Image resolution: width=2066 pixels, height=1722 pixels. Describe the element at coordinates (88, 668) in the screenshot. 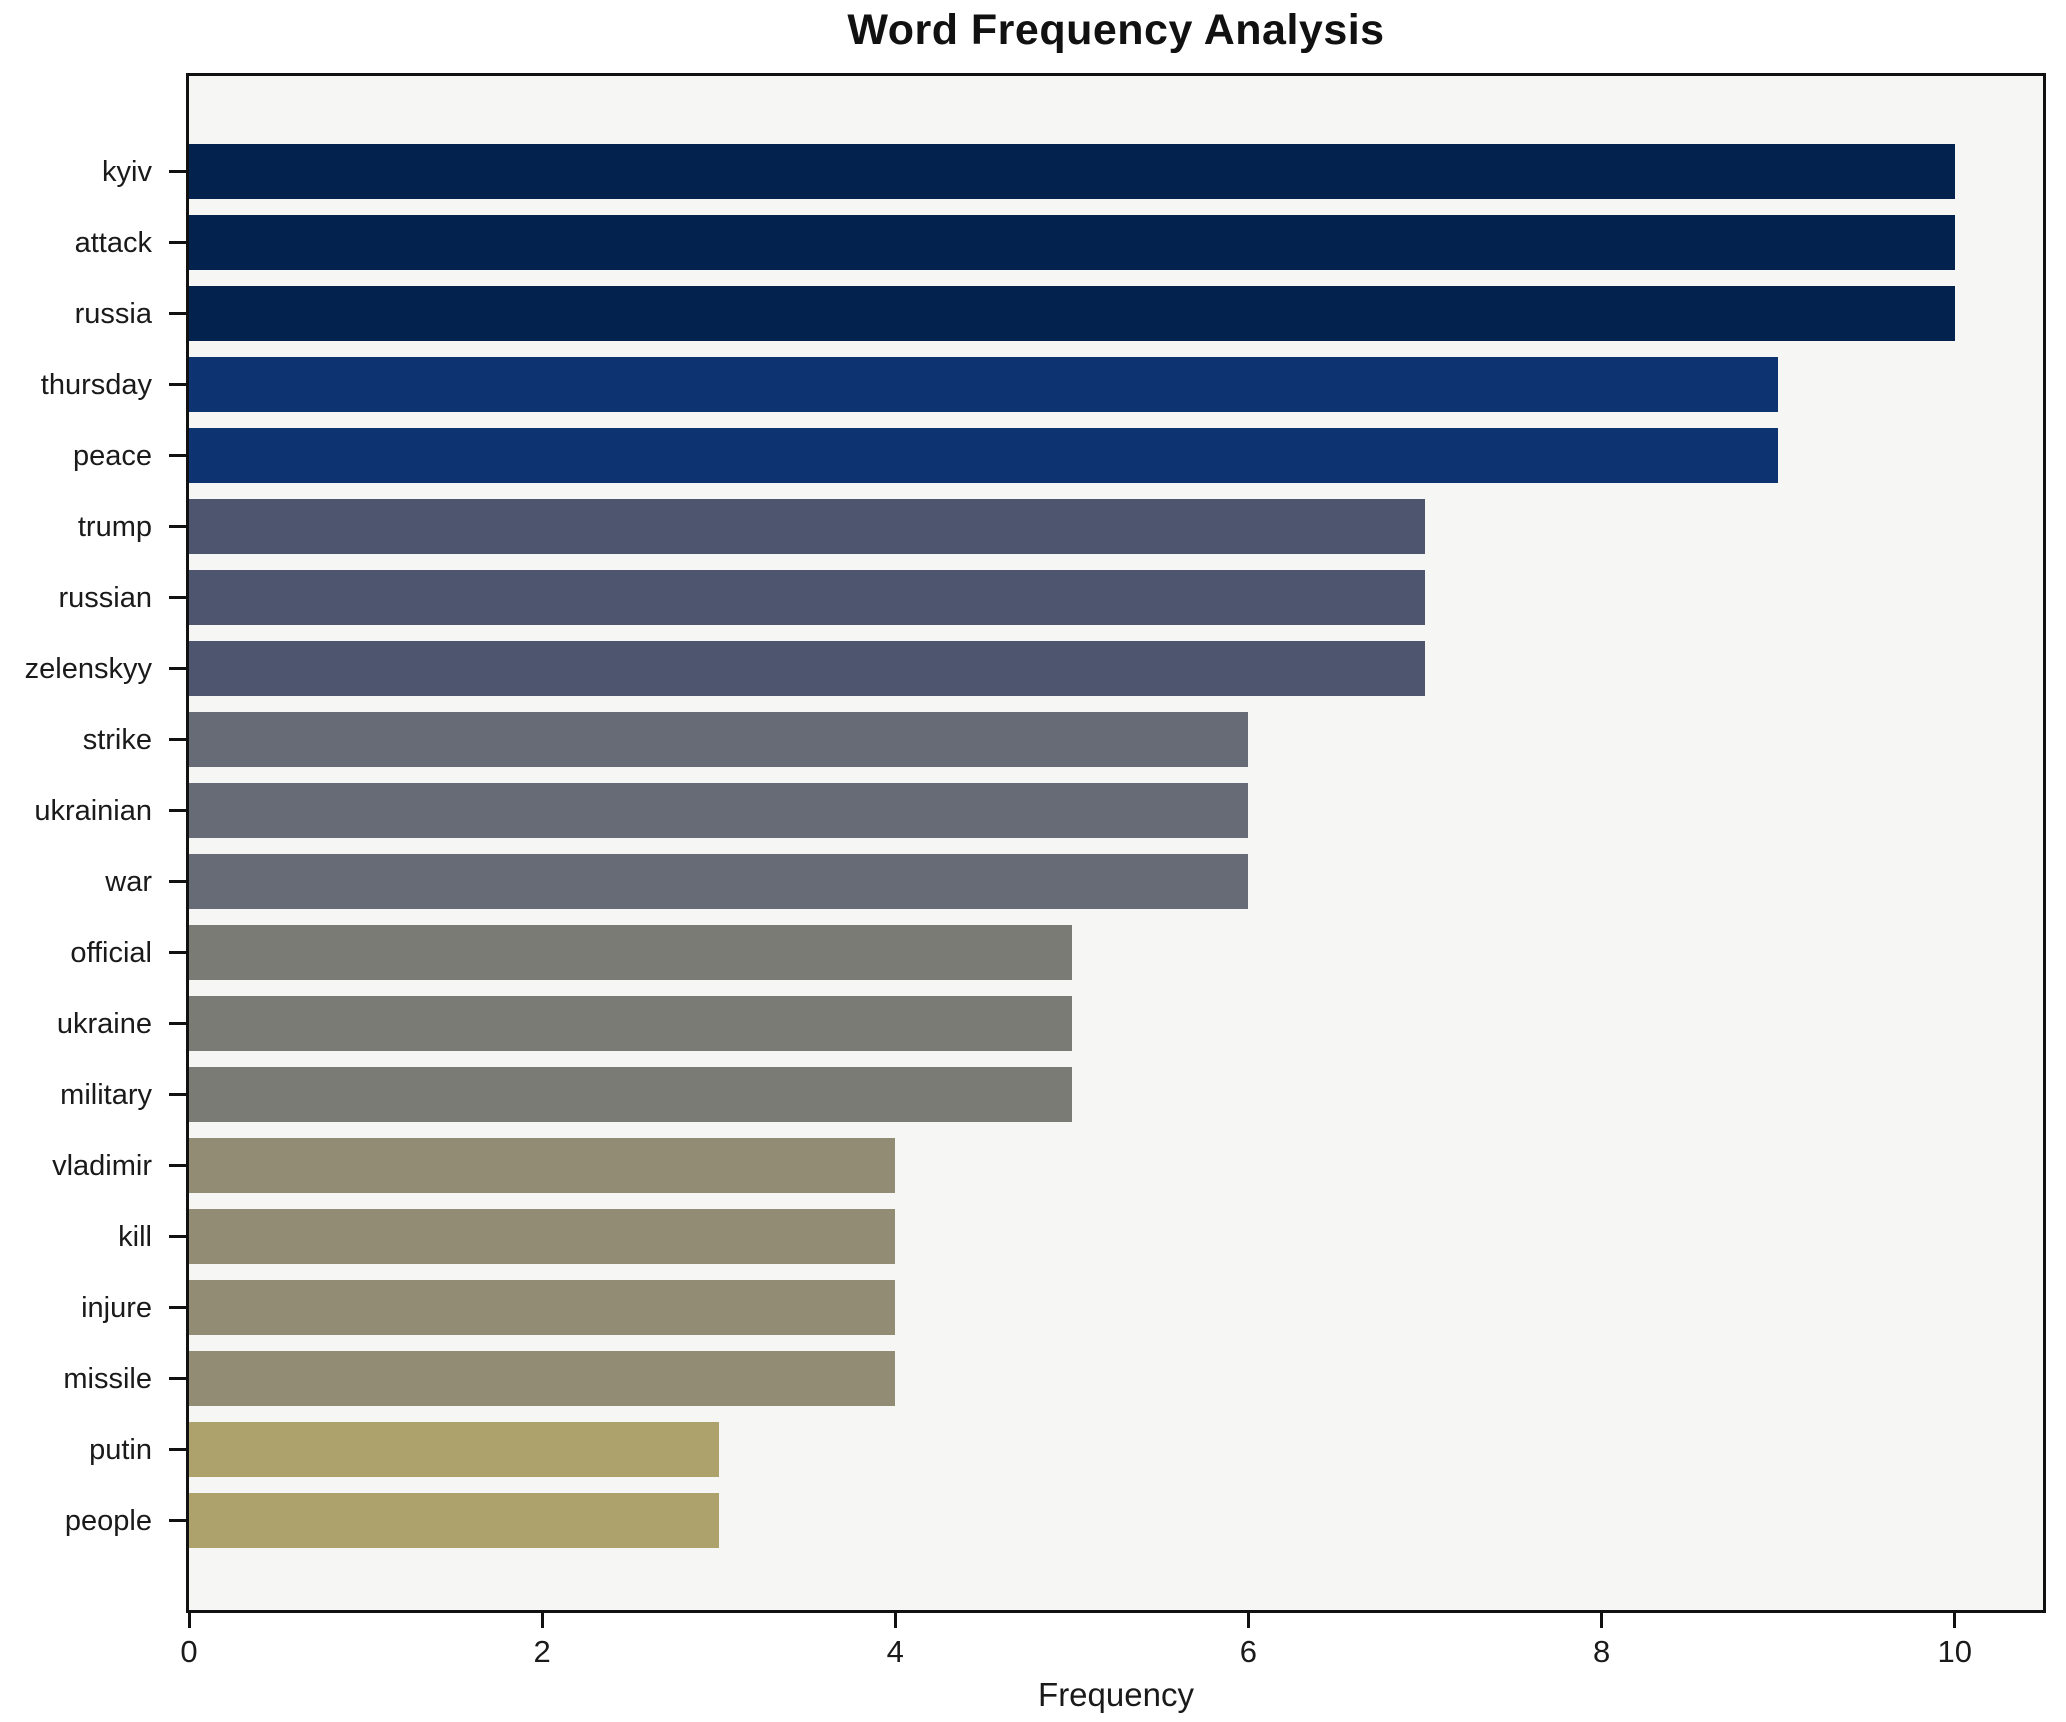

I see `y-tick-label-zelenskyy: zelenskyy` at that location.